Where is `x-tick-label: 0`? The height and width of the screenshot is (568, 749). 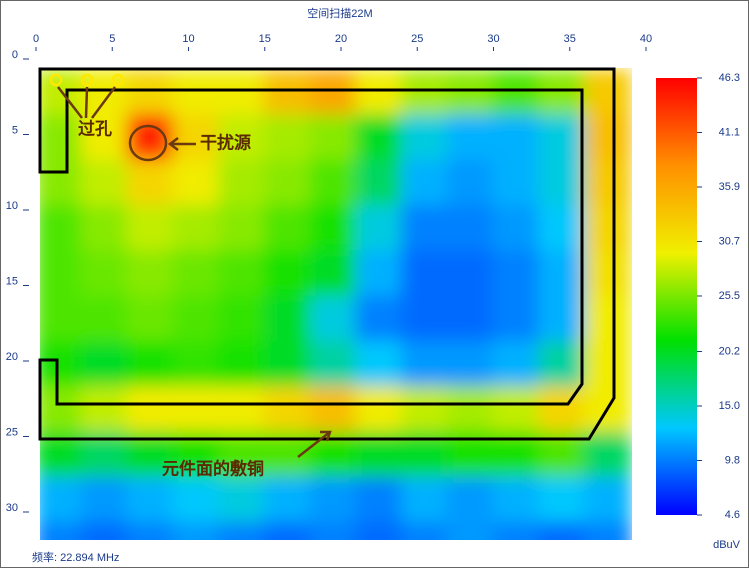
x-tick-label: 0 is located at coordinates (36, 39).